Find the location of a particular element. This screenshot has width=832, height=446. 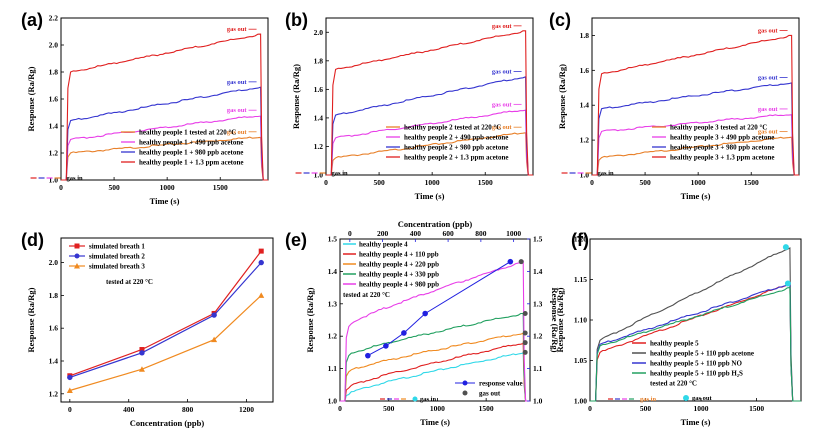

top-x-tick-label: 200 is located at coordinates (383, 233).